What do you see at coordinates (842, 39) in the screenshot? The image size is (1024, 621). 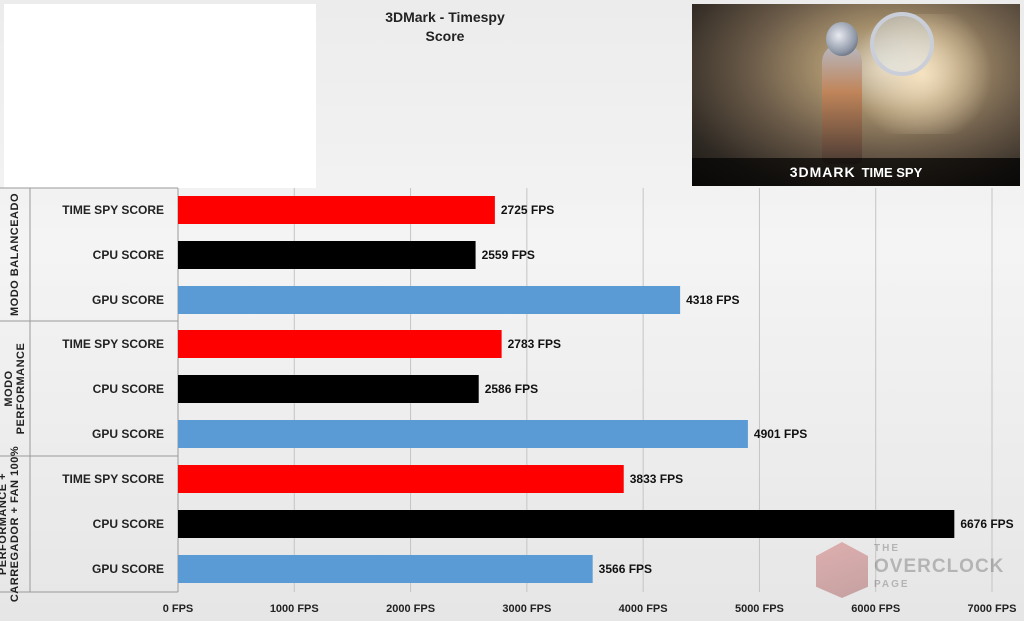 I see `character-helmet` at bounding box center [842, 39].